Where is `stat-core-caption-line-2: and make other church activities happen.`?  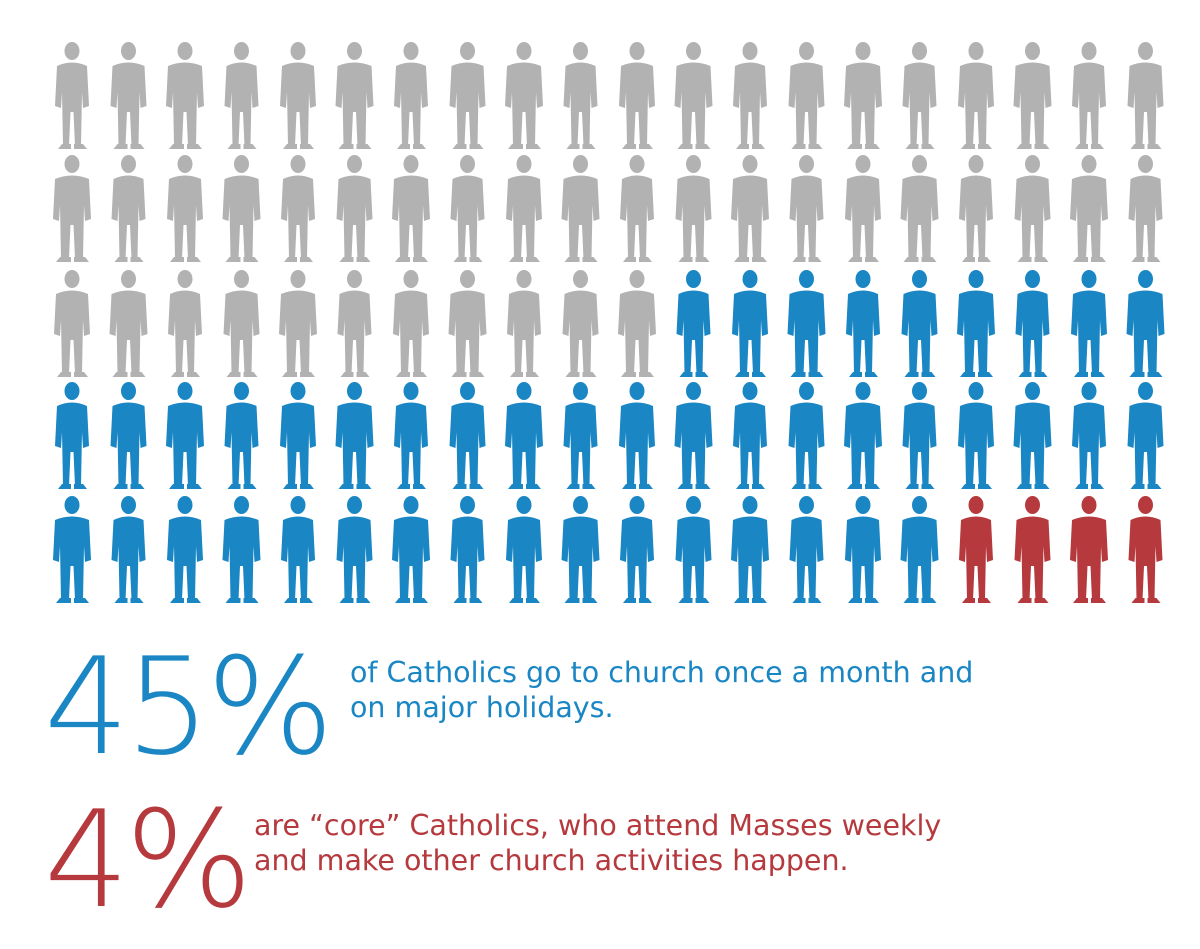 stat-core-caption-line-2: and make other church activities happen. is located at coordinates (551, 860).